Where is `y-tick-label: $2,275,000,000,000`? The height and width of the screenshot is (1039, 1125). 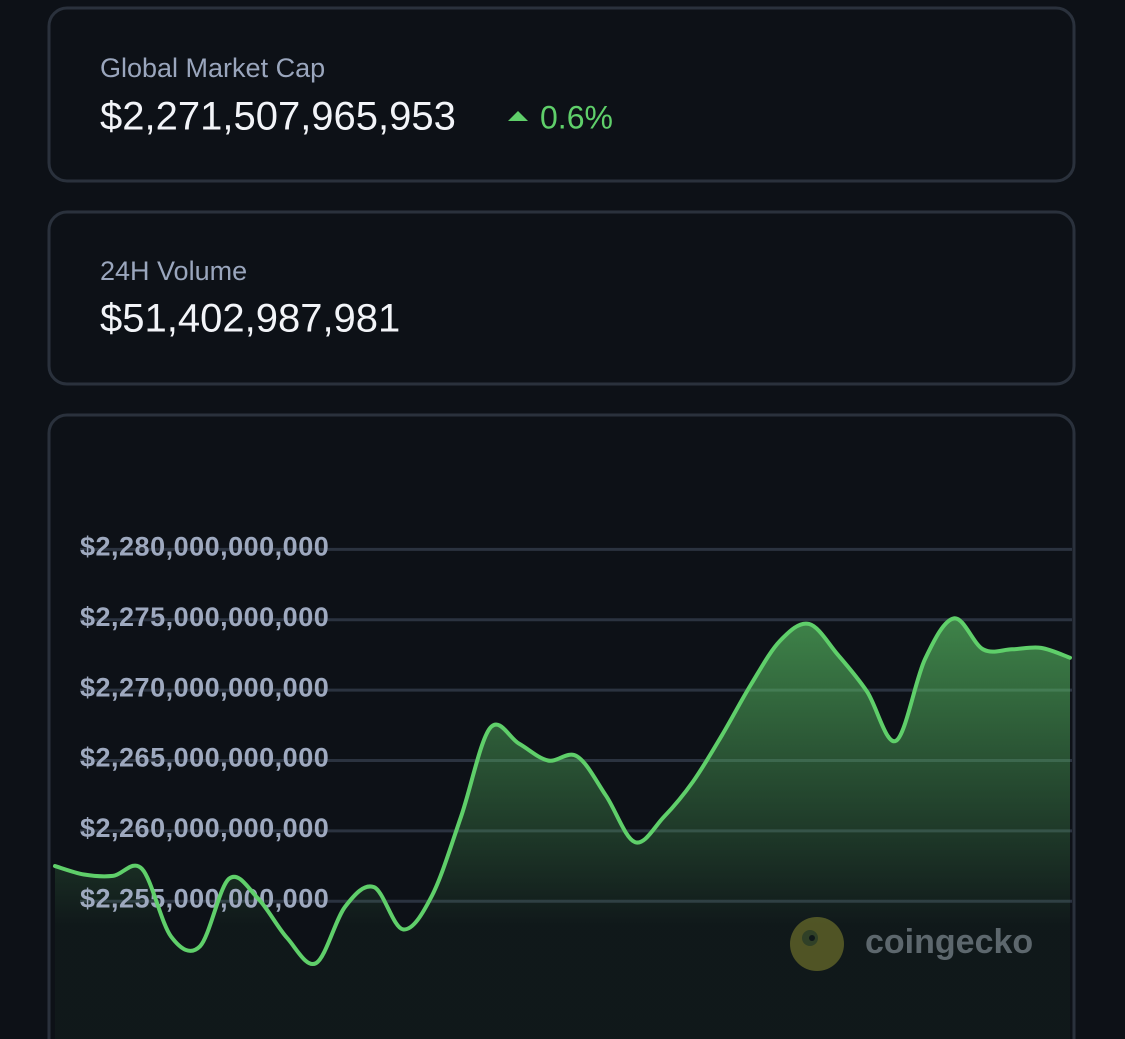
y-tick-label: $2,275,000,000,000 is located at coordinates (204, 617).